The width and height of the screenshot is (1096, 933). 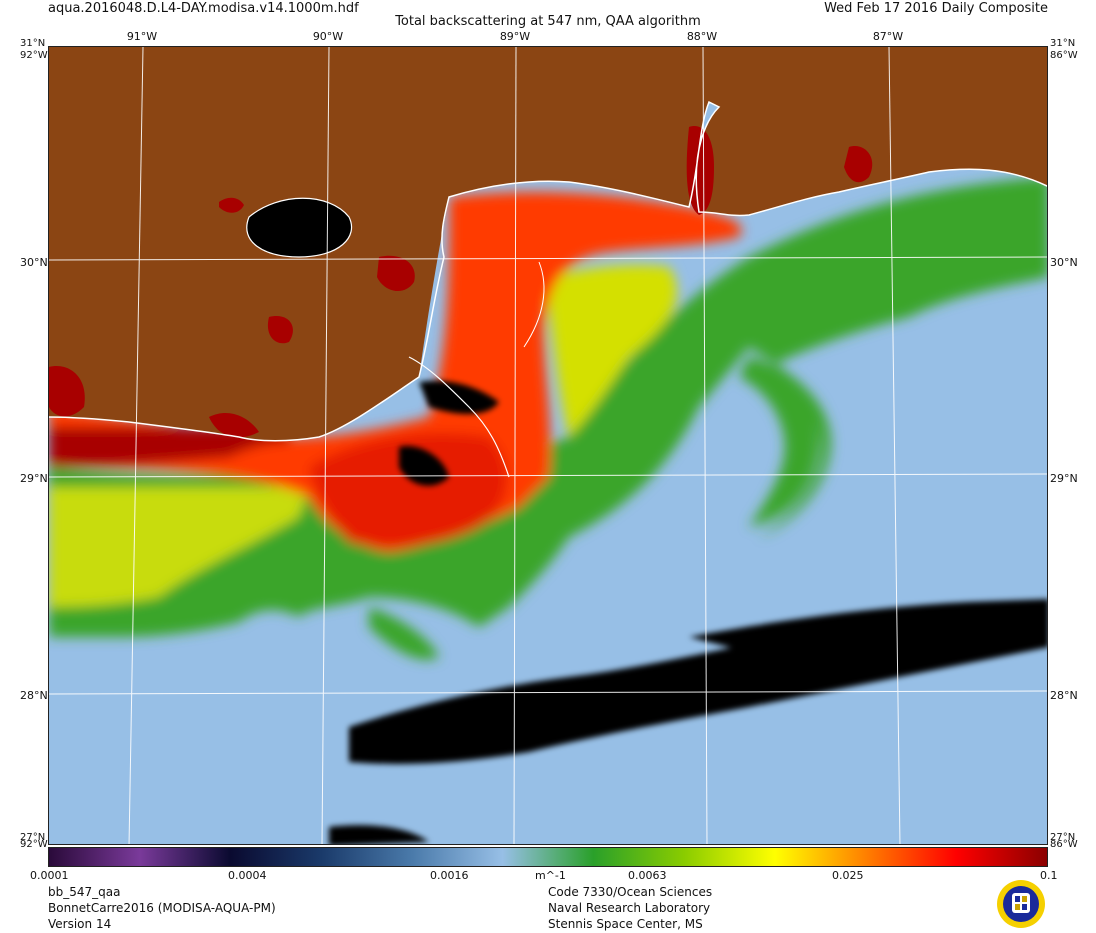 I want to click on corner-top-left-lat: 31°N, so click(x=33, y=43).